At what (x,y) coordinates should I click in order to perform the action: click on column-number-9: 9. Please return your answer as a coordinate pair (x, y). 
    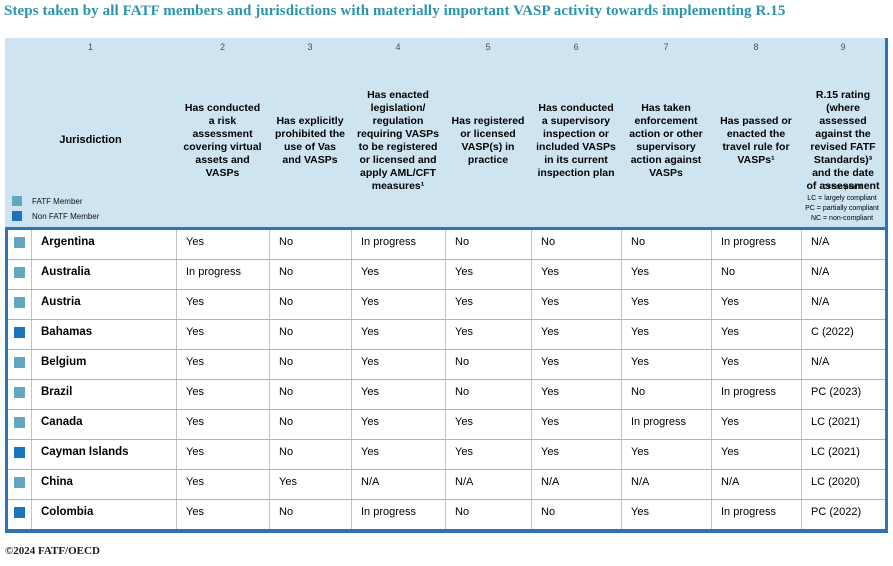
    Looking at the image, I should click on (843, 47).